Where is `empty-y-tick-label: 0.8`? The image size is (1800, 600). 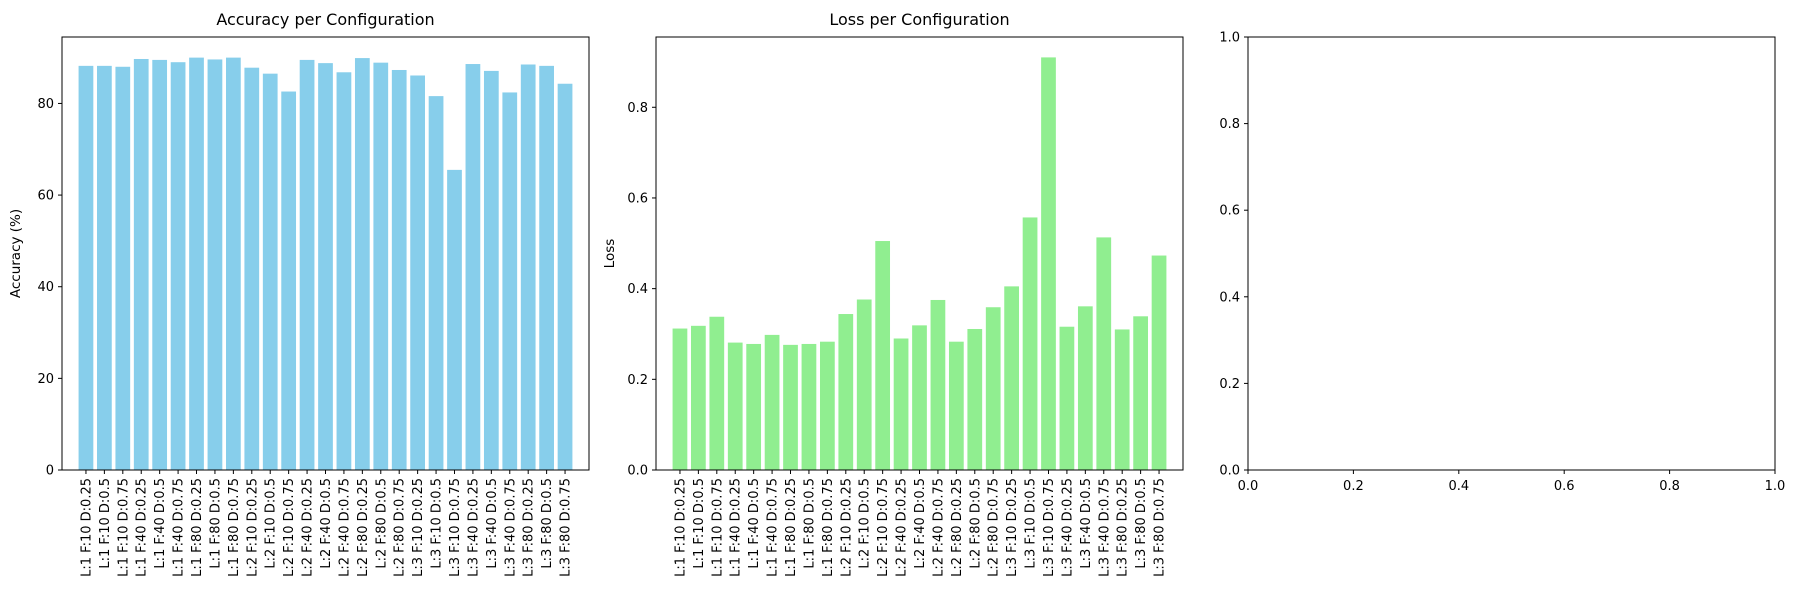 empty-y-tick-label: 0.8 is located at coordinates (1229, 124).